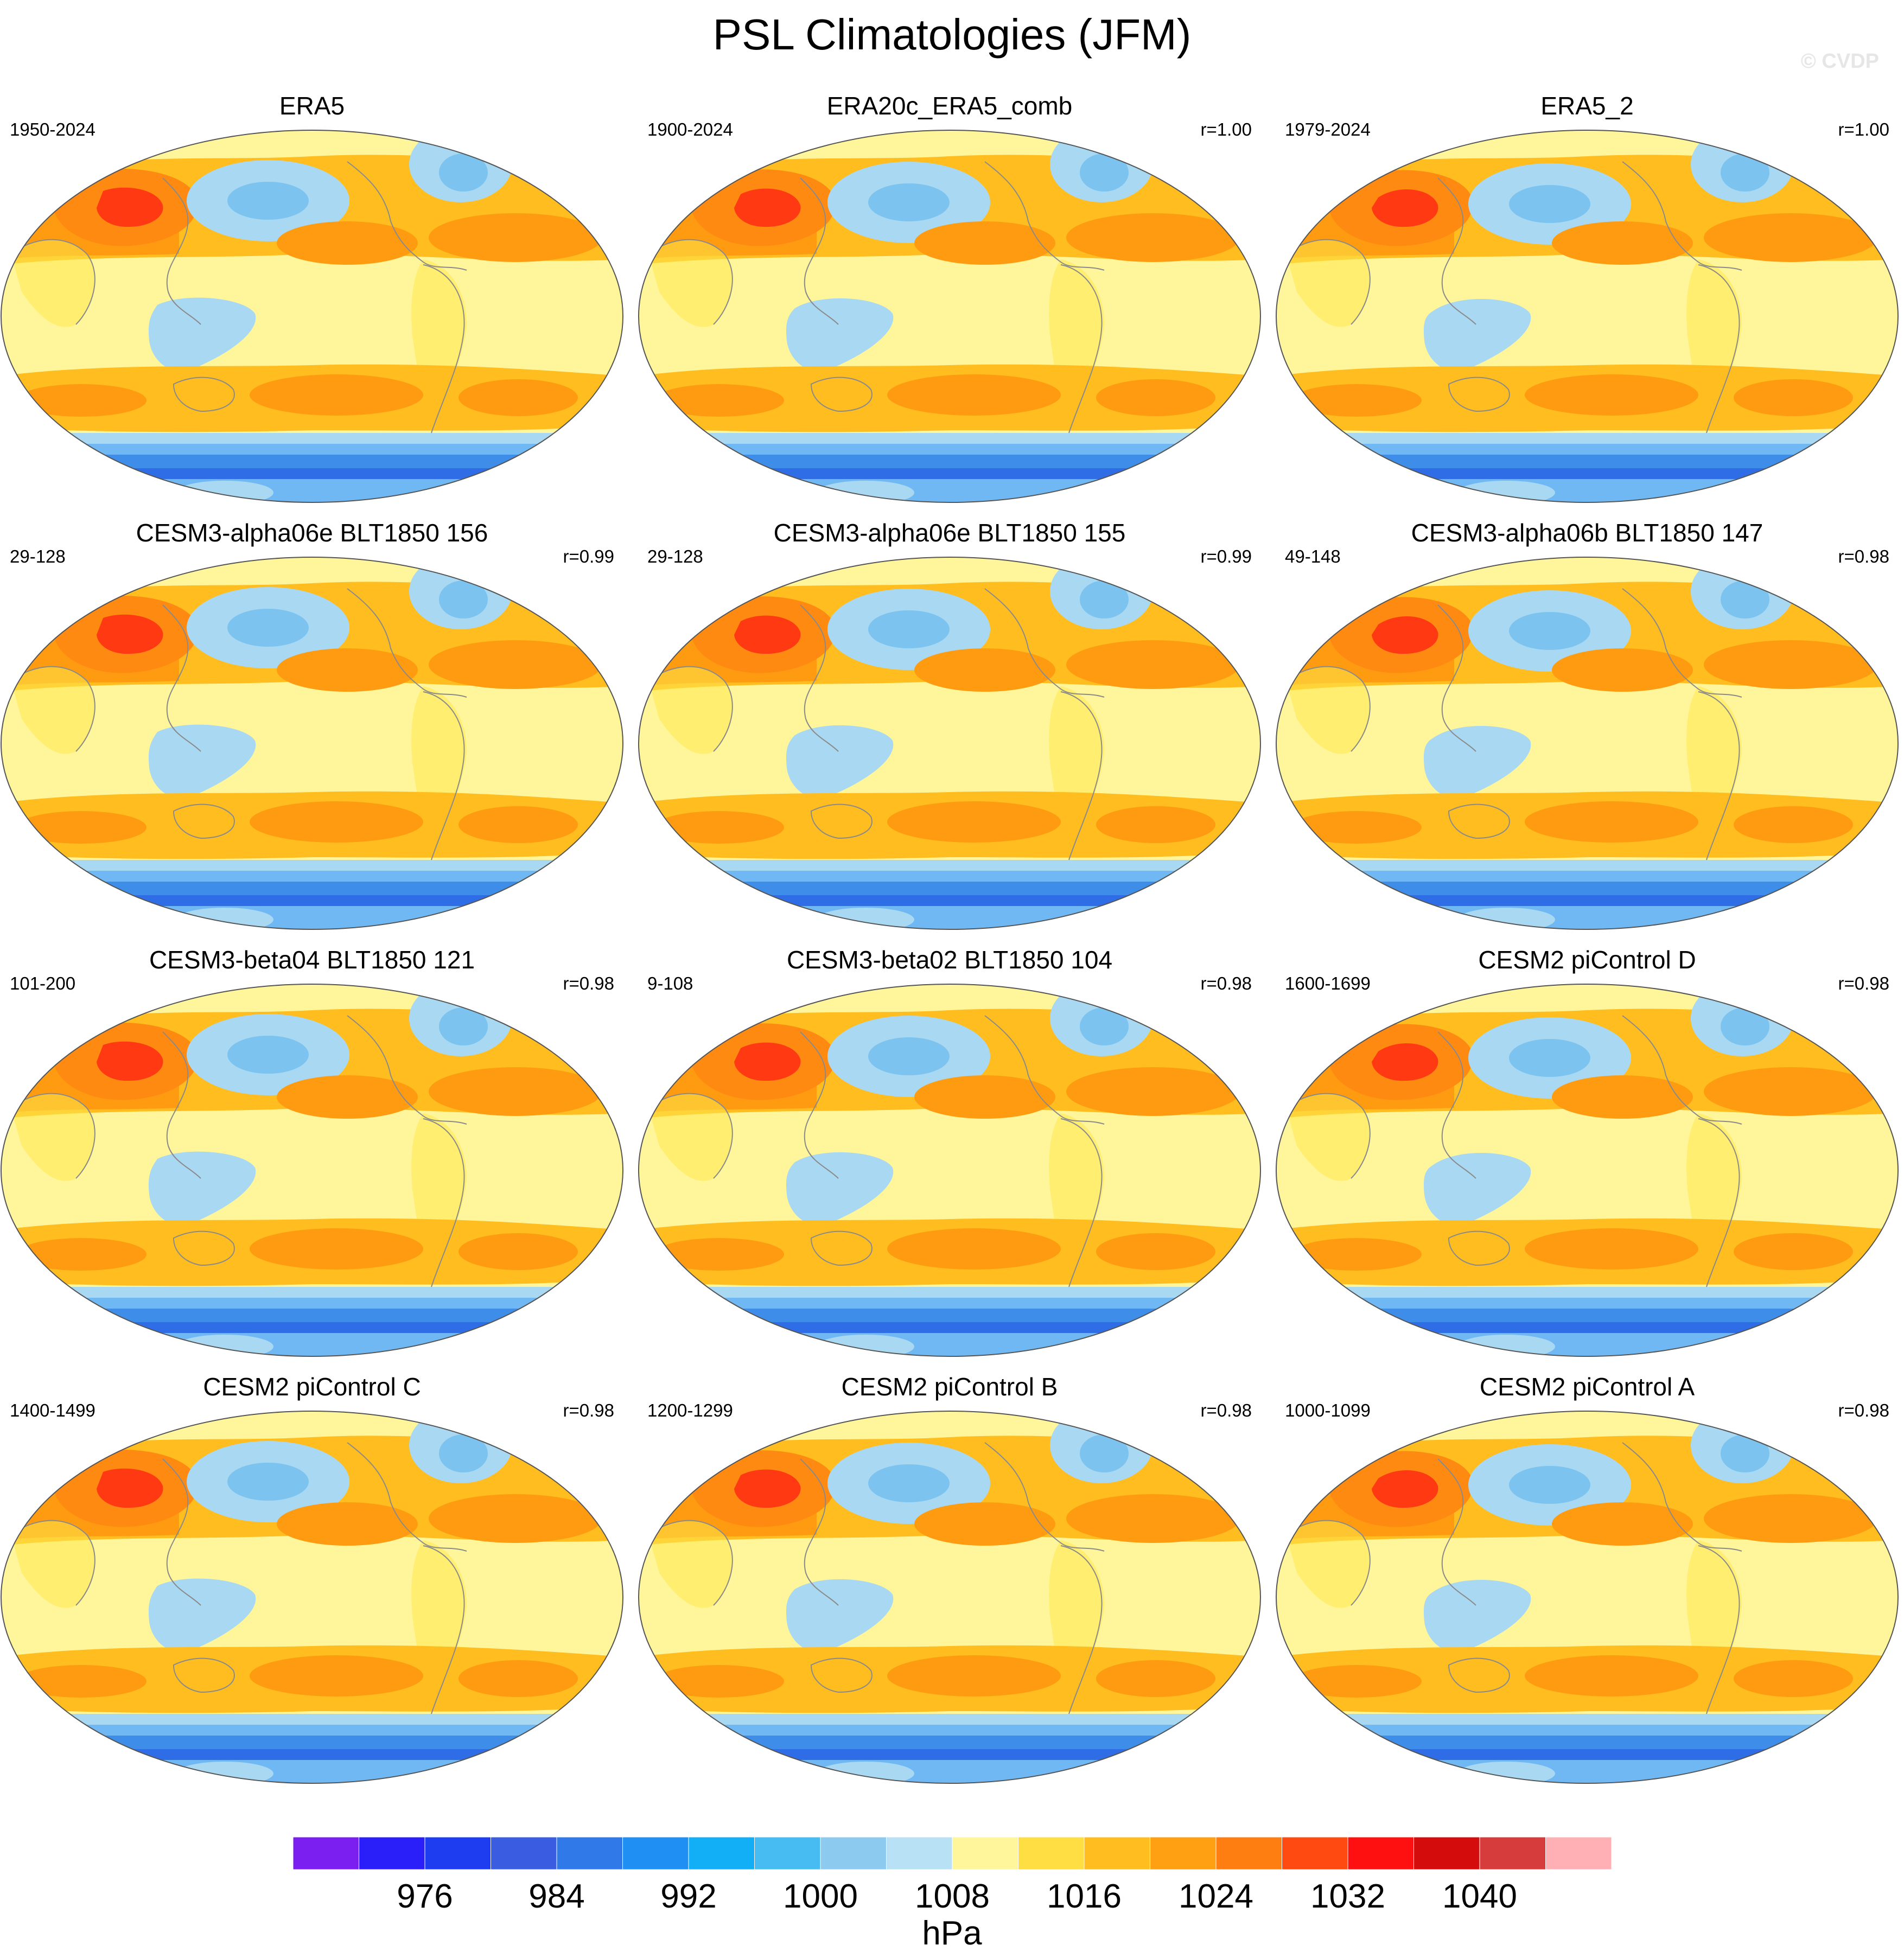 This screenshot has height=1958, width=1904. I want to click on panel-title: CESM3-alpha06e BLT1850 156, so click(312, 533).